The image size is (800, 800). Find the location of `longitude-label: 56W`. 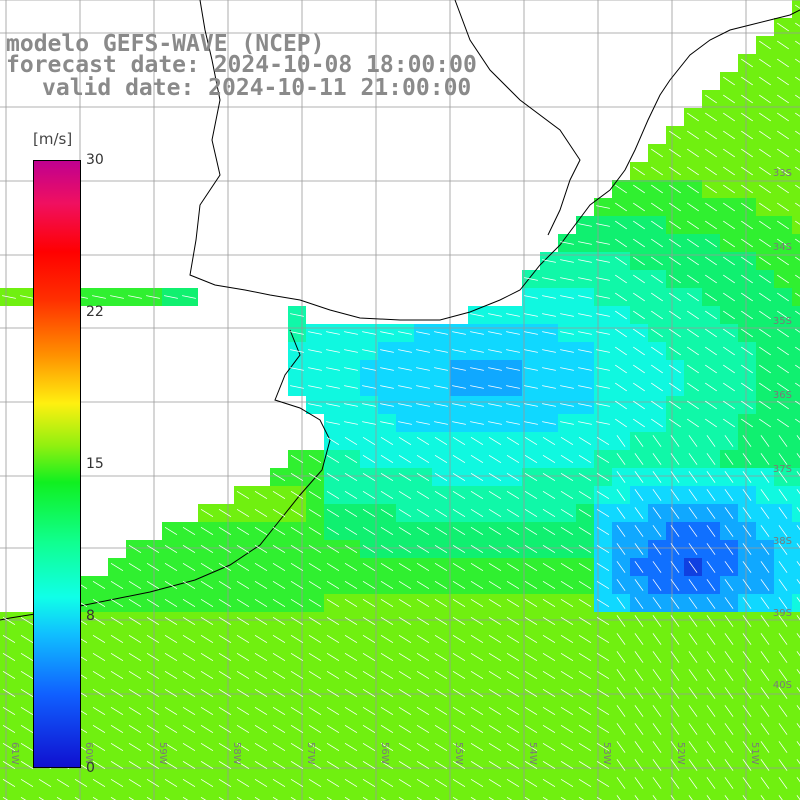

longitude-label: 56W is located at coordinates (384, 753).